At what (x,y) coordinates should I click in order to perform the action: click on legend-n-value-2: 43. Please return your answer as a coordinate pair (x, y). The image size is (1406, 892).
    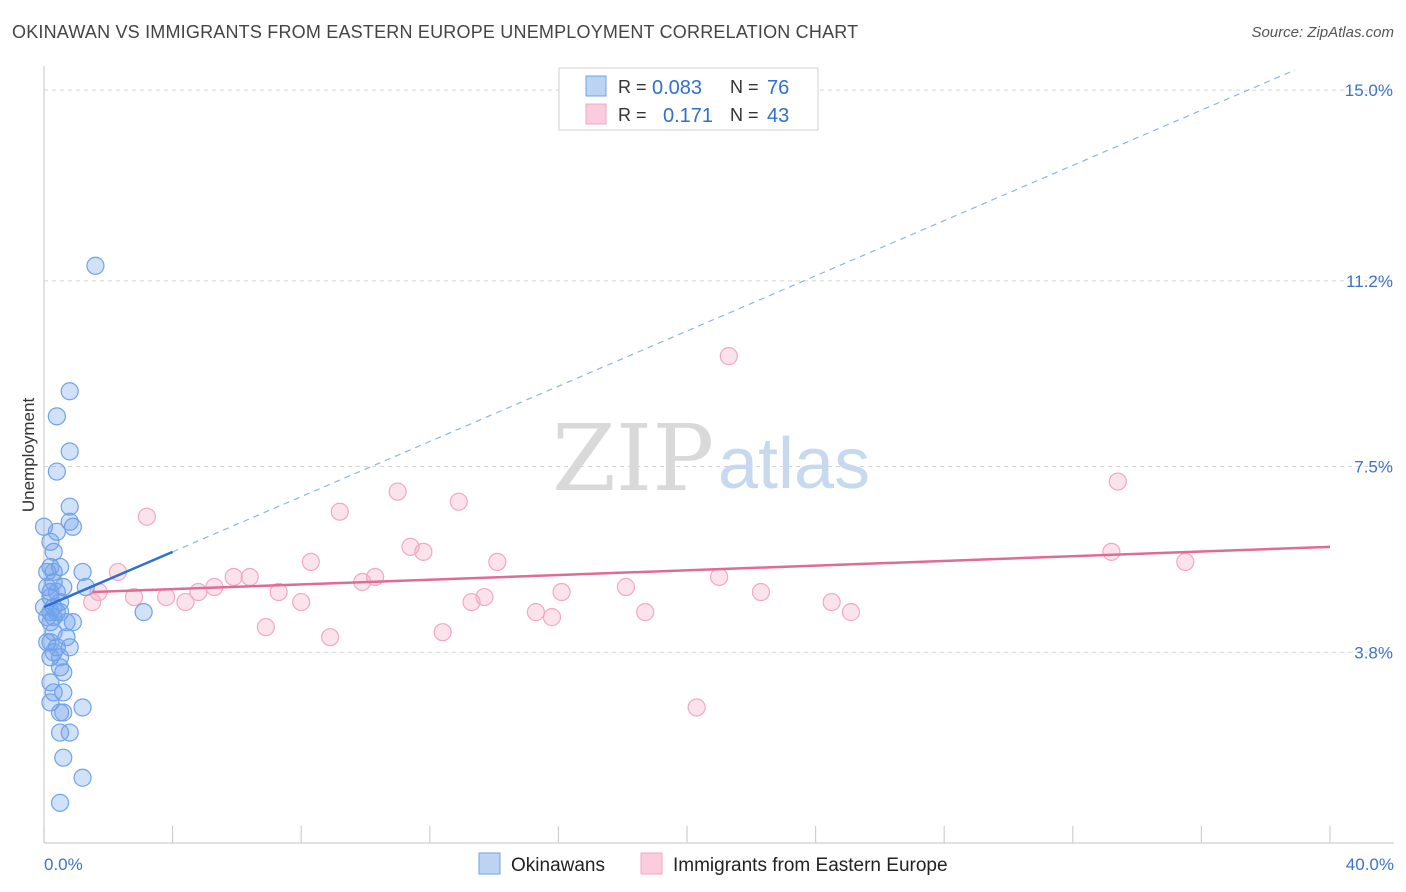
    Looking at the image, I should click on (778, 116).